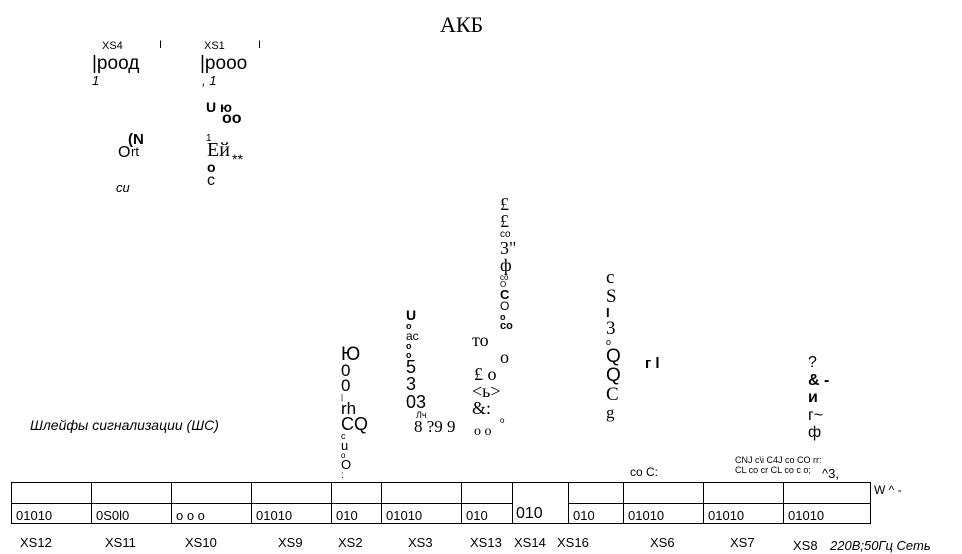 The height and width of the screenshot is (554, 962). What do you see at coordinates (827, 513) in the screenshot?
I see `terminal-xs8: 01010` at bounding box center [827, 513].